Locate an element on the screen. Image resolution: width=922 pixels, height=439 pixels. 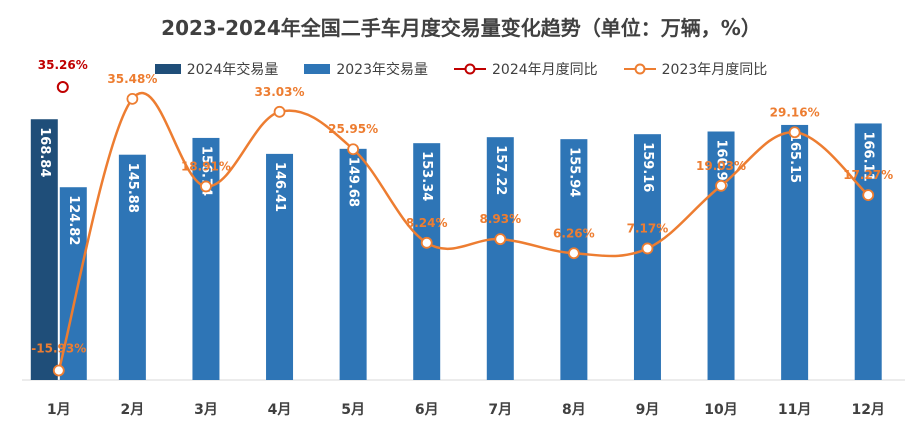
point-label-2023-yoy-2: 35.48% is located at coordinates (132, 79).